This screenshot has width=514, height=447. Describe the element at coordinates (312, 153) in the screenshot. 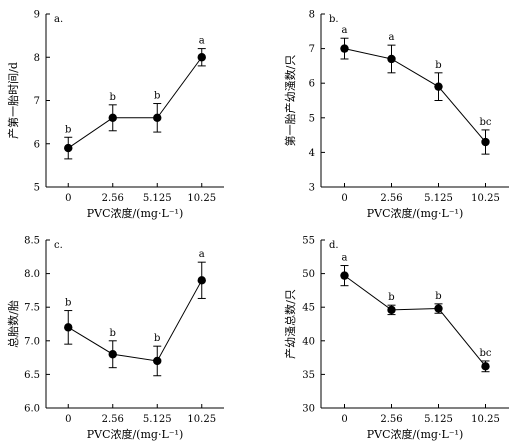

I see `y-tick-label: 4` at that location.